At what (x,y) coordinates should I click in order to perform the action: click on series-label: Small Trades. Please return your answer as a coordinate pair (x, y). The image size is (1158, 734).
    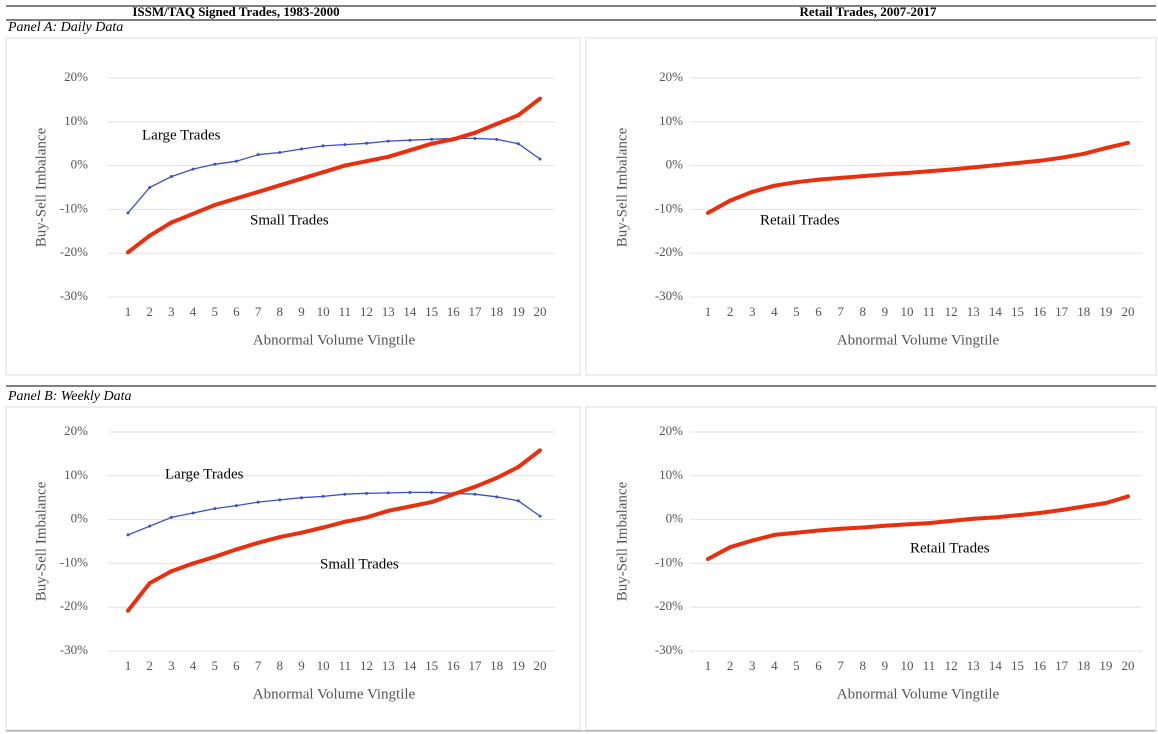
    Looking at the image, I should click on (289, 220).